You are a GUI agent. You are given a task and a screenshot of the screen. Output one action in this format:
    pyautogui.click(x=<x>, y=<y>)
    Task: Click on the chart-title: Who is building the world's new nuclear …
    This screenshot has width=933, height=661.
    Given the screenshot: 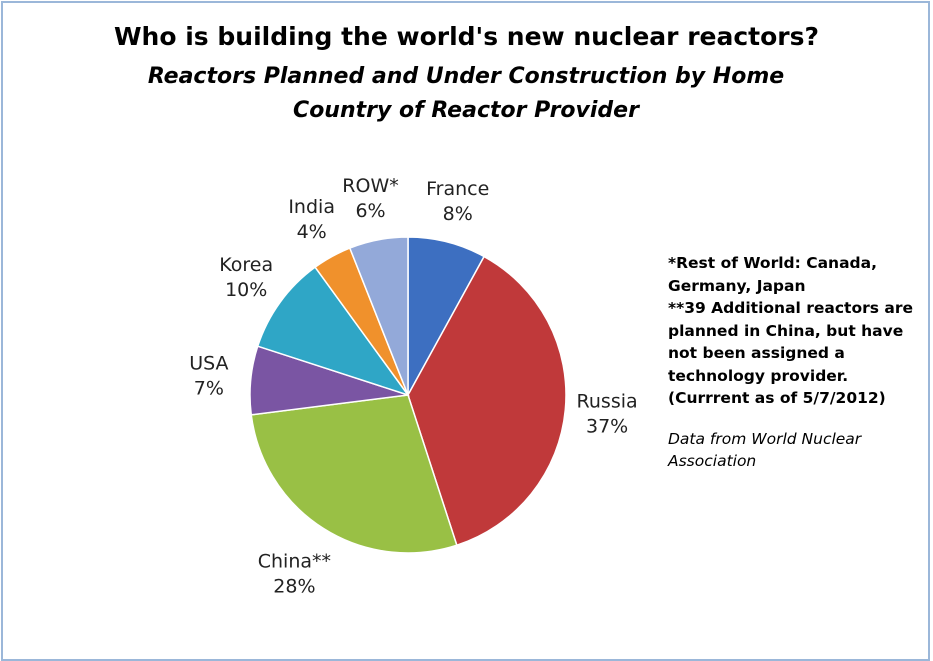 What is the action you would take?
    pyautogui.click(x=466, y=36)
    